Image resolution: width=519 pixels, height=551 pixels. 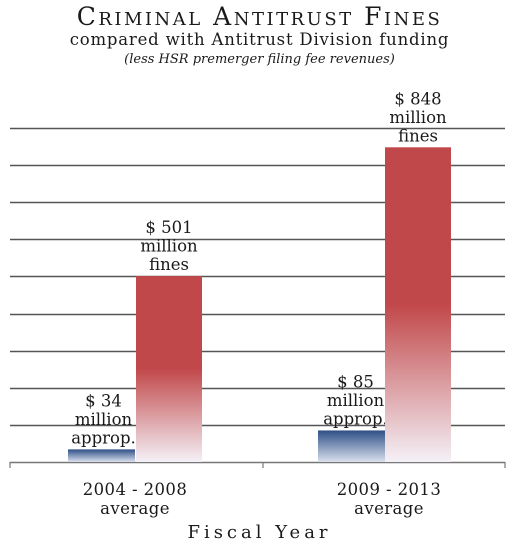 What do you see at coordinates (259, 16) in the screenshot?
I see `chart-title: Criminal Antitrust Fines` at bounding box center [259, 16].